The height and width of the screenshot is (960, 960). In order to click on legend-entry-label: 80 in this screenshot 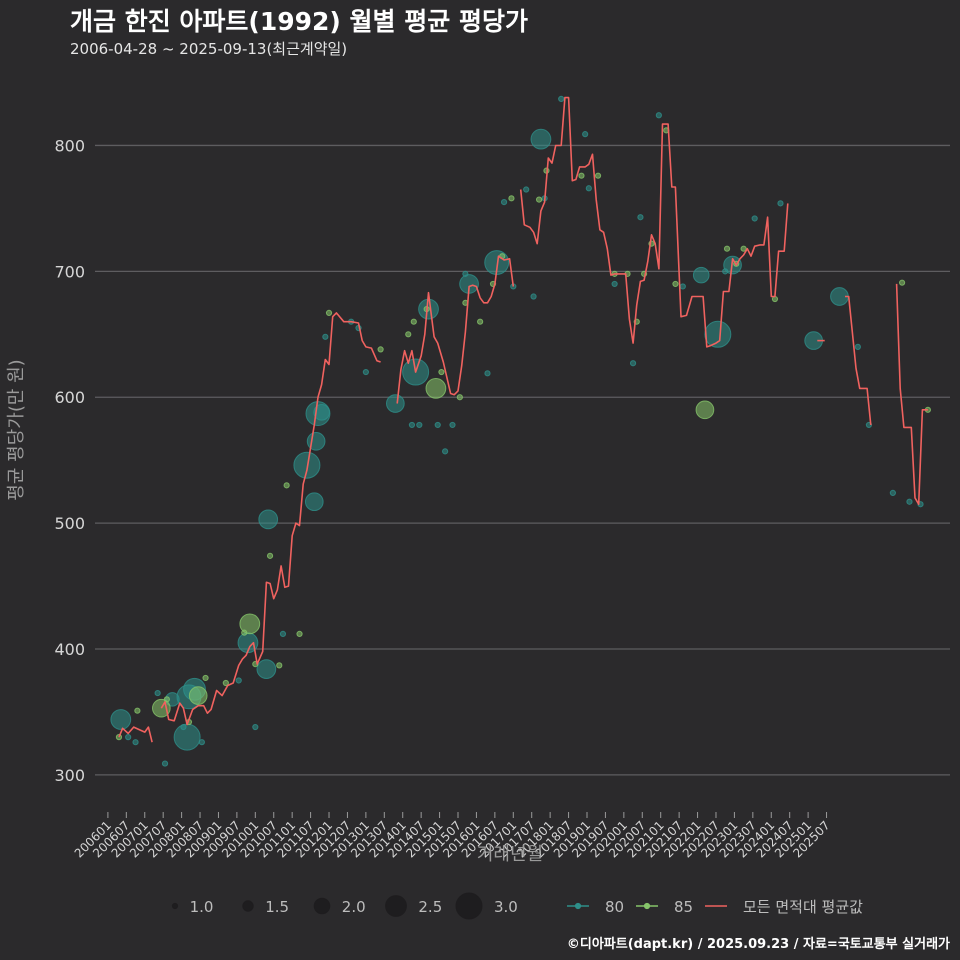, I will do `click(614, 907)`.